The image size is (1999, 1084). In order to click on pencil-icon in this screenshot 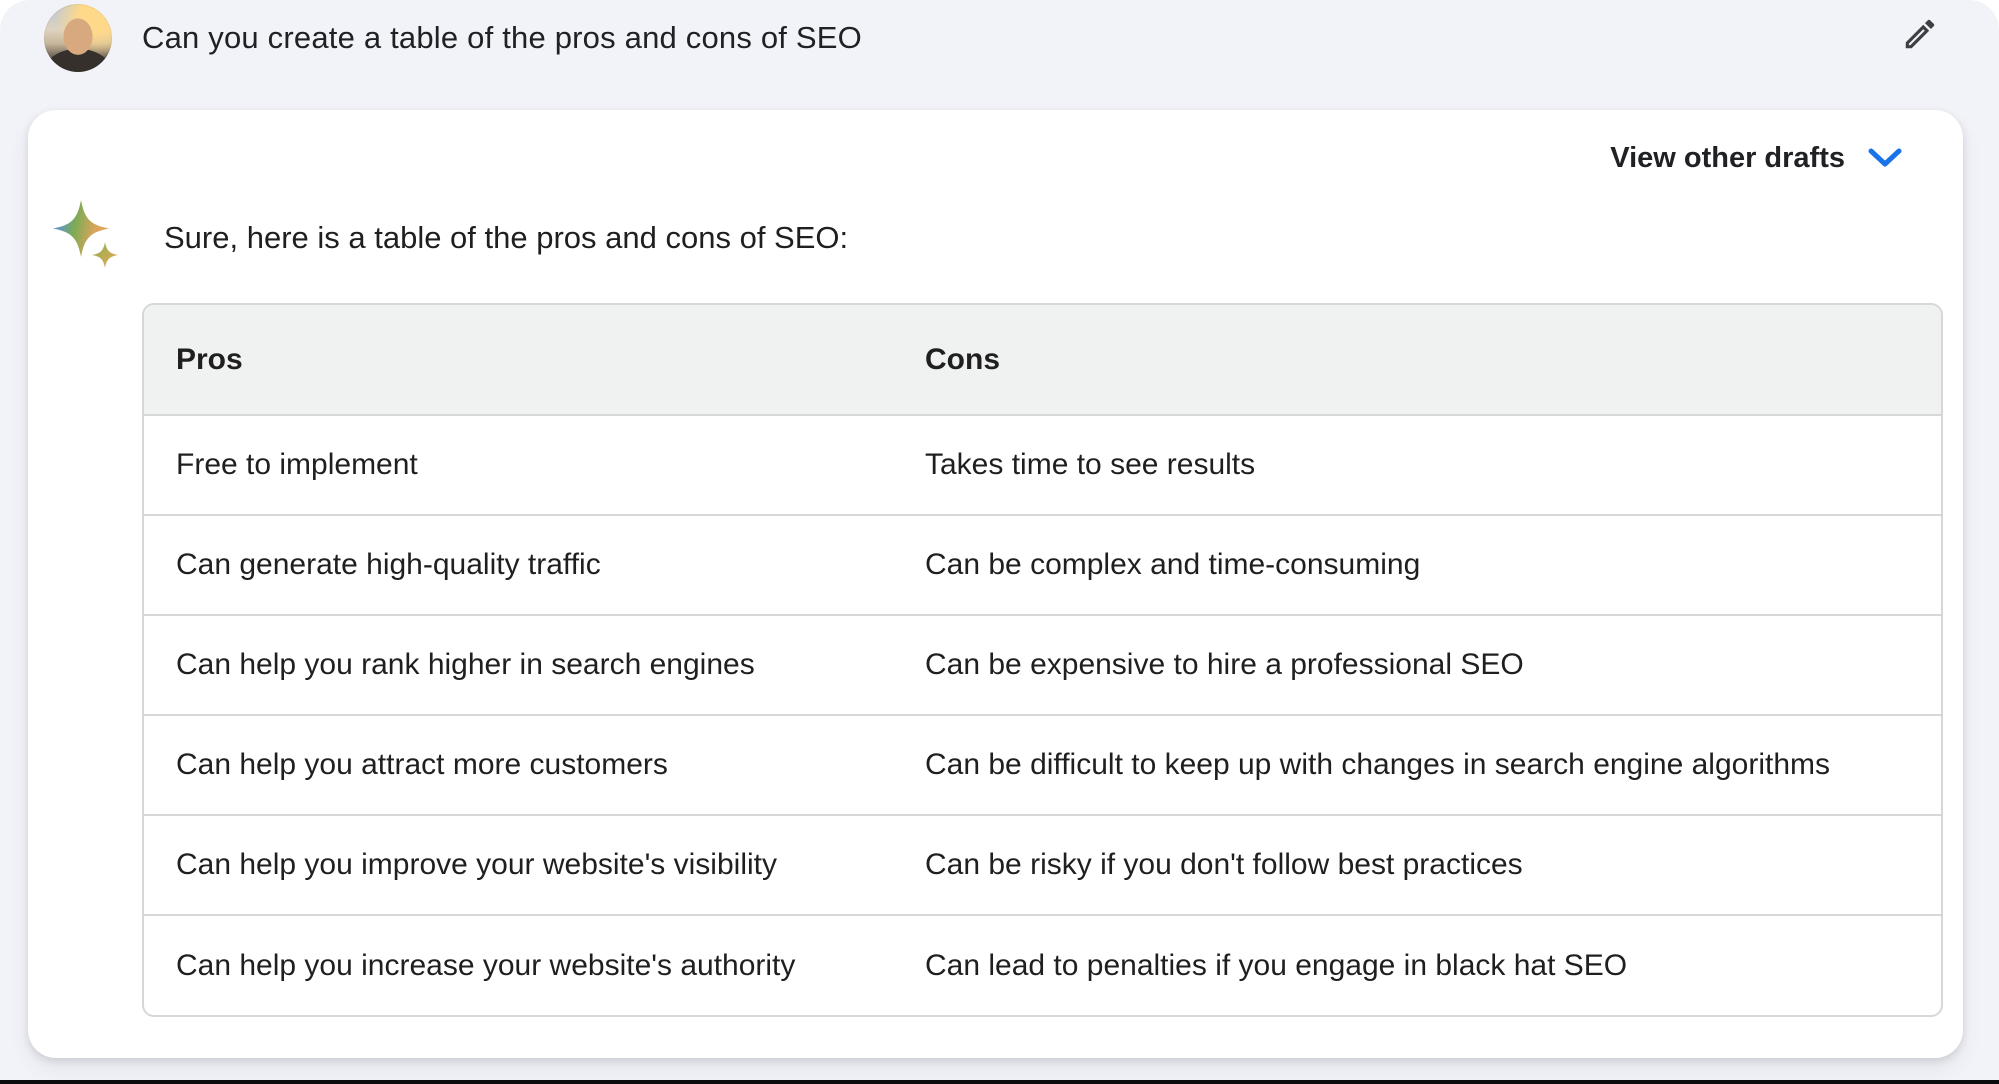, I will do `click(1920, 34)`.